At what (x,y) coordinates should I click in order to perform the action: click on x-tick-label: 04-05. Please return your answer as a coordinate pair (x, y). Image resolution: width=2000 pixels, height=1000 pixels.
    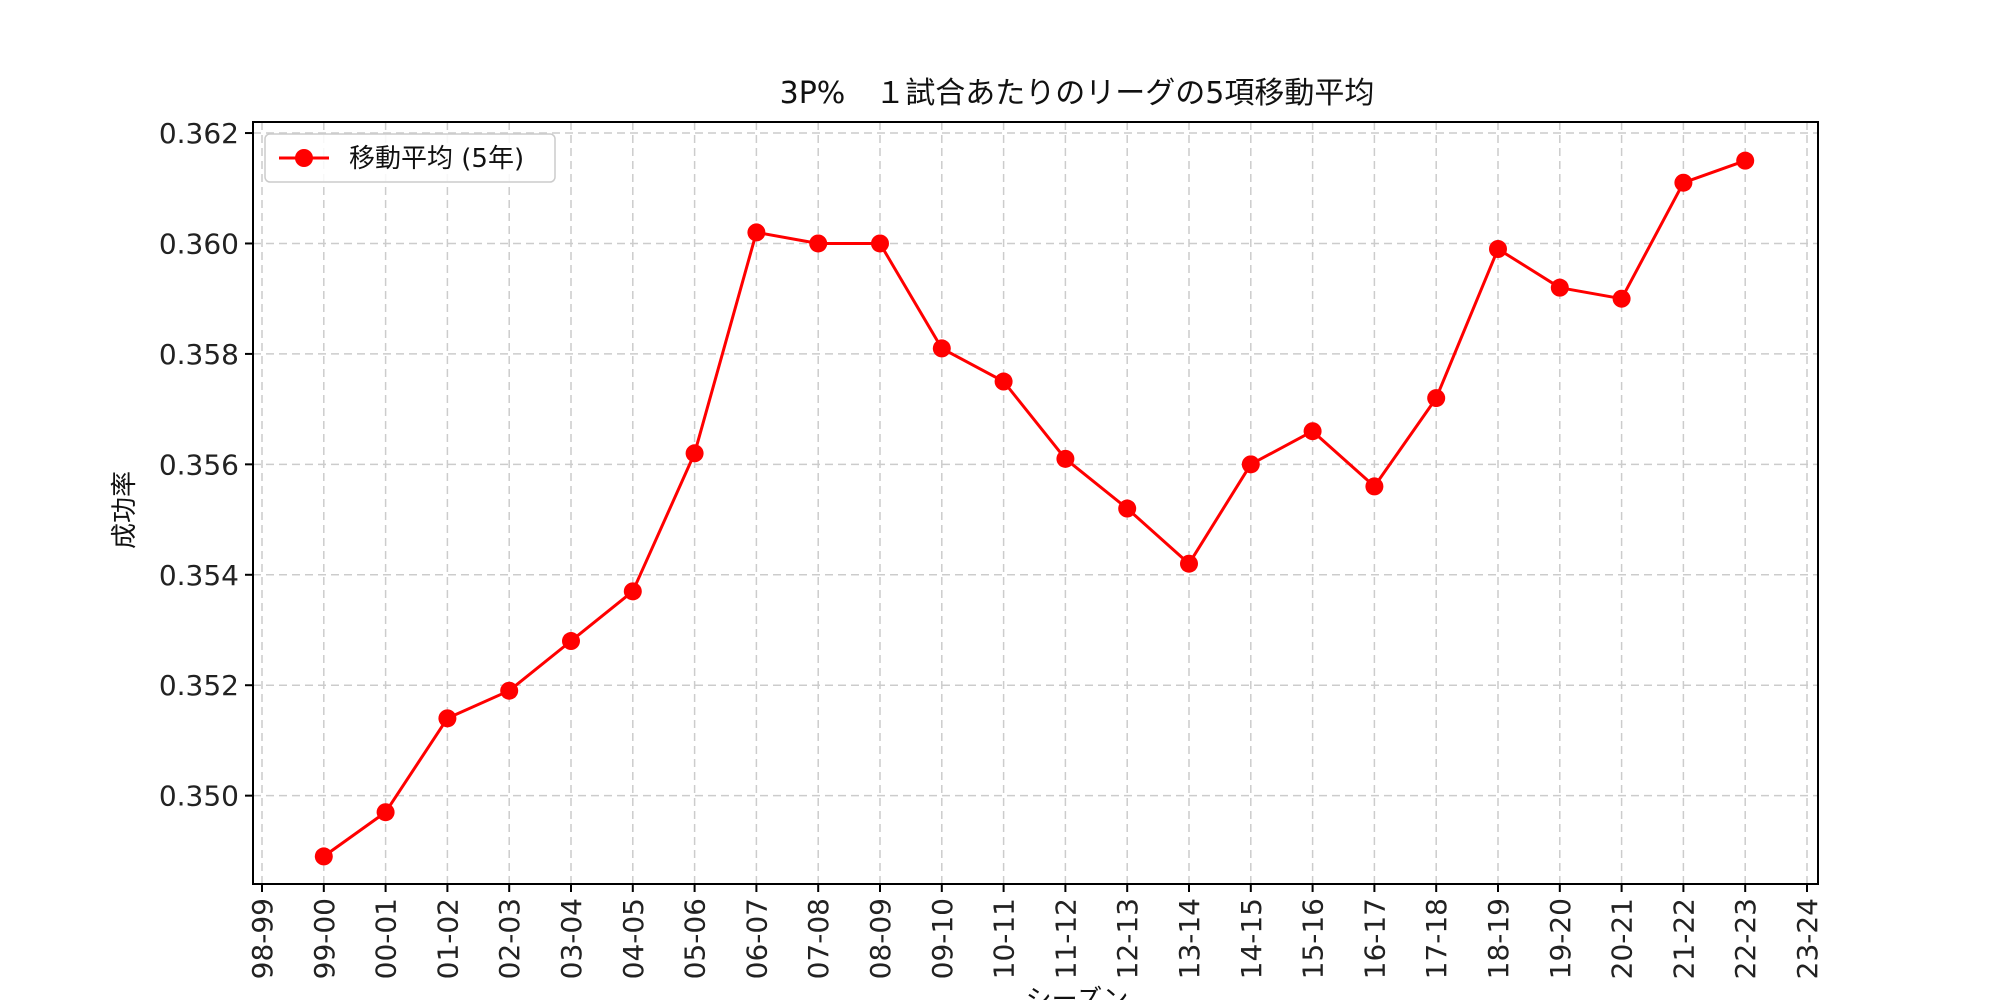
    Looking at the image, I should click on (633, 938).